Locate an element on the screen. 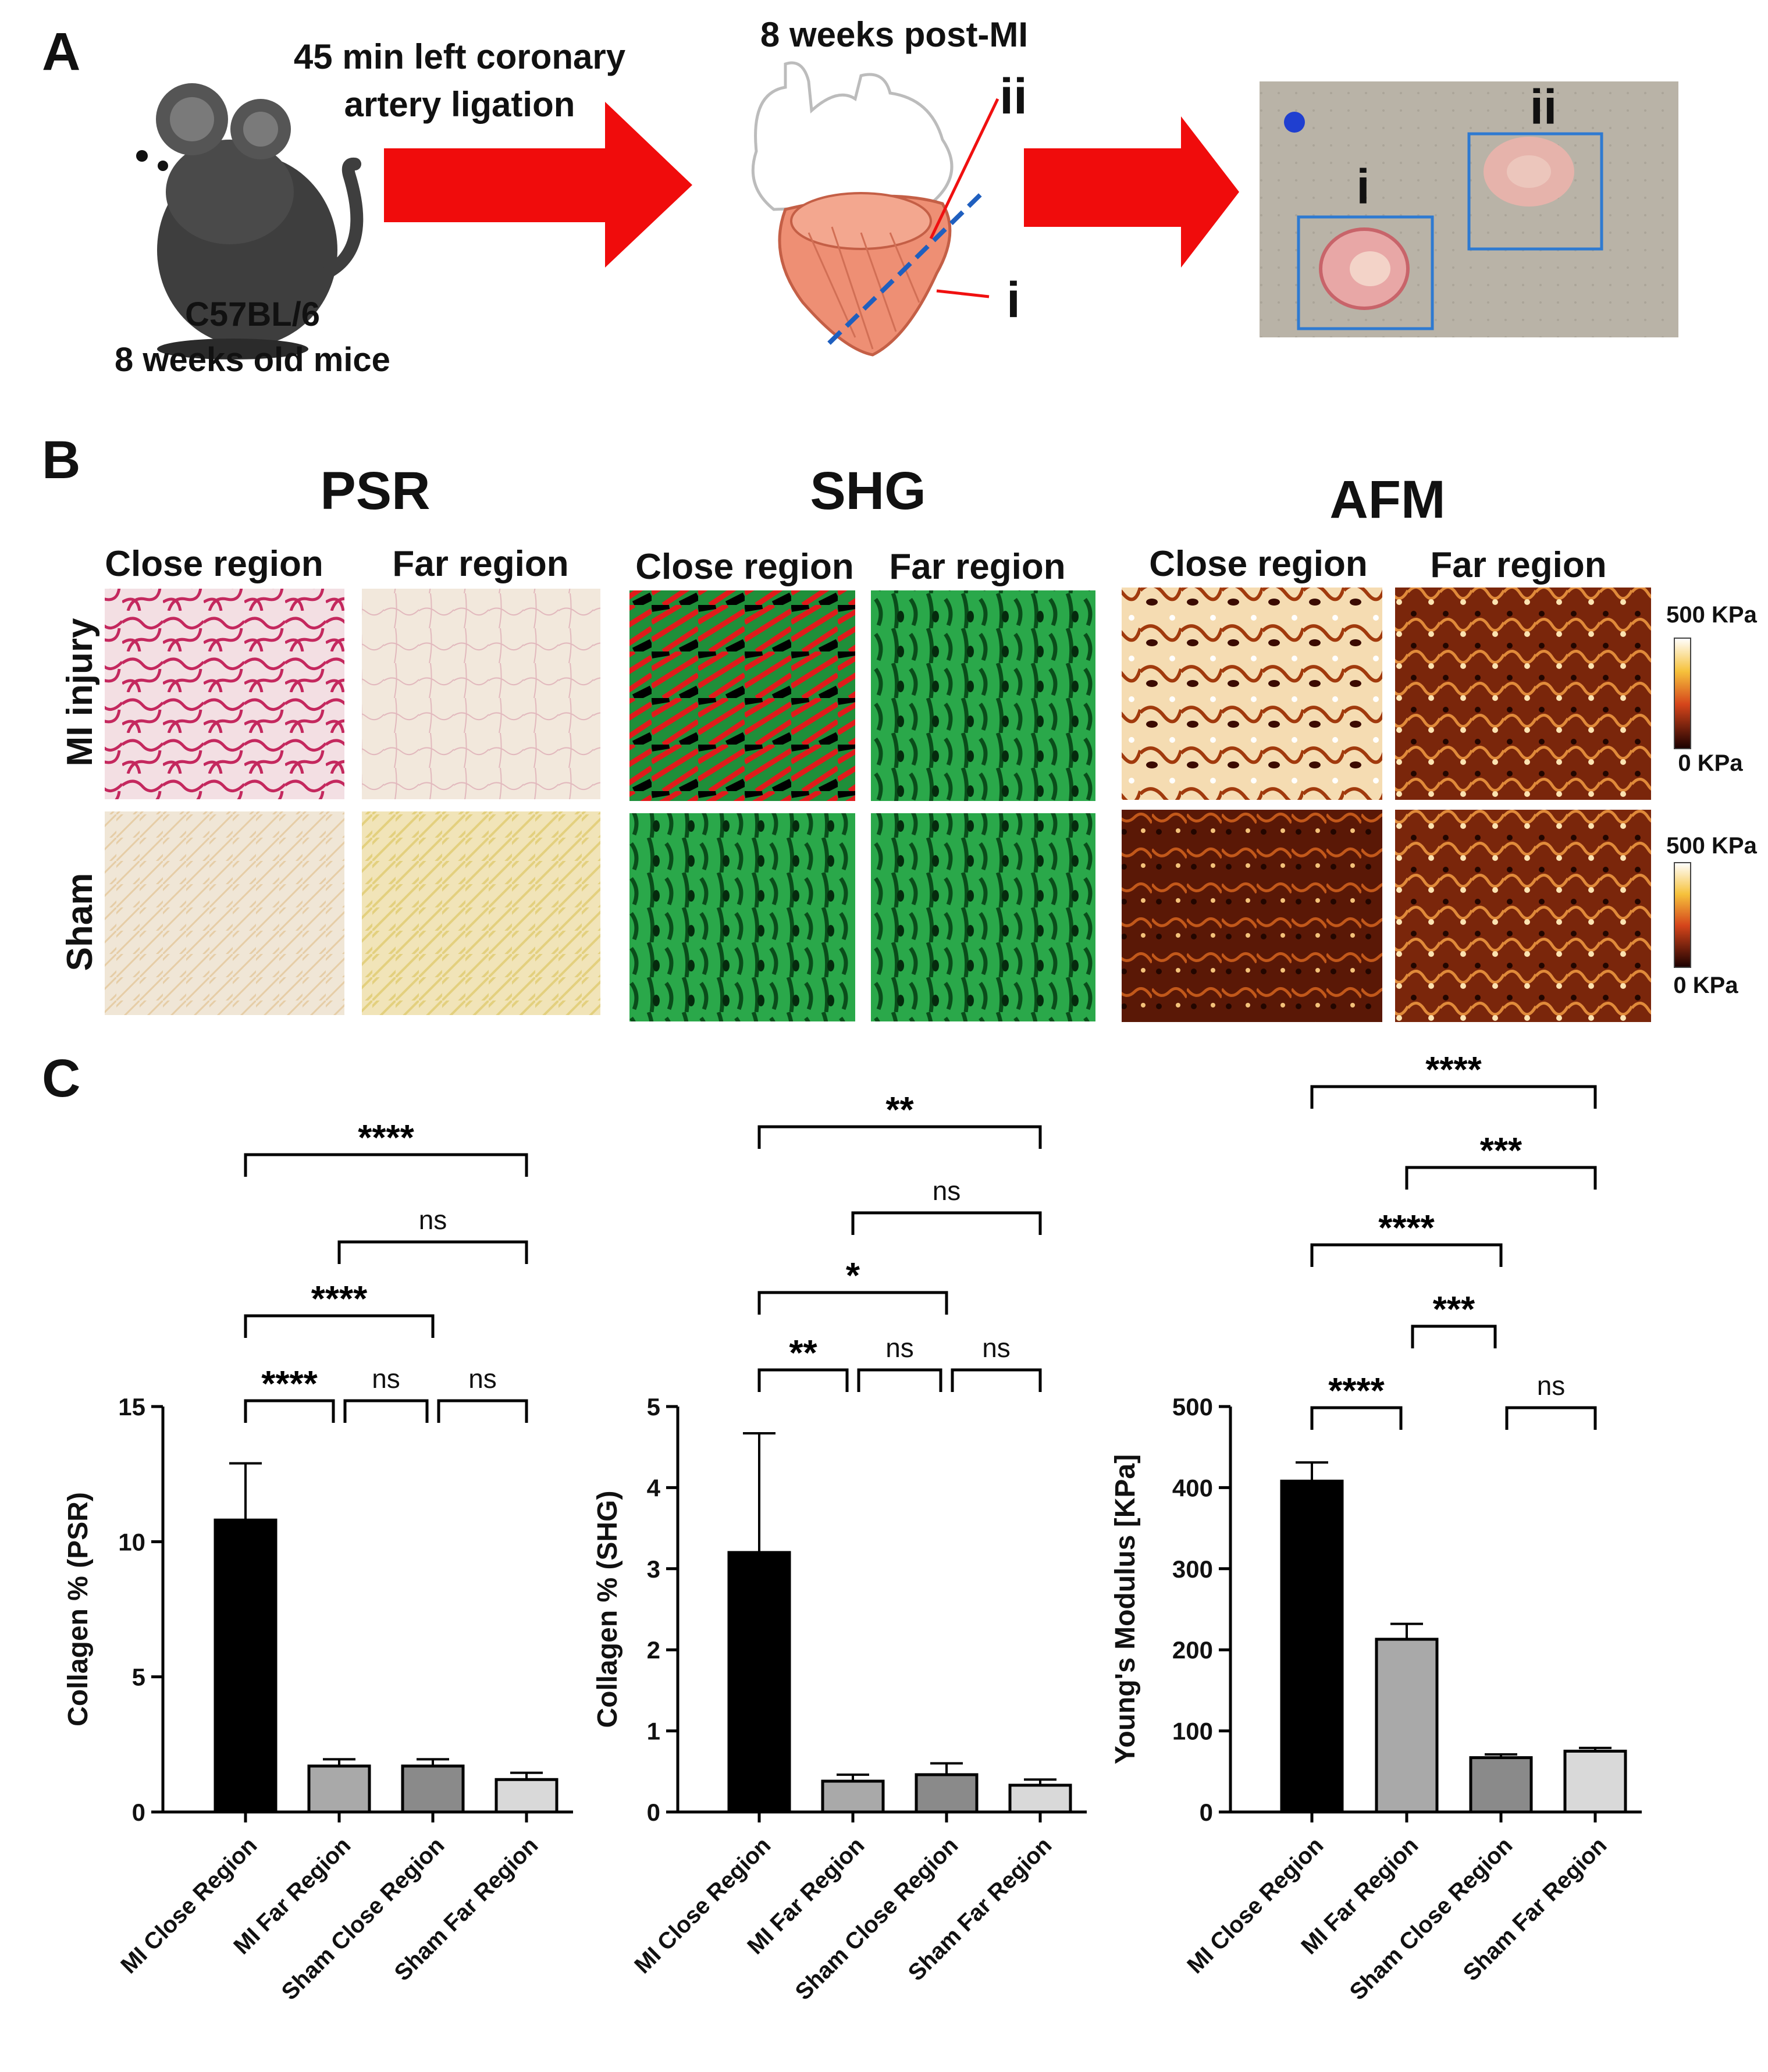 This screenshot has width=1768, height=2072. shg-mi-close-image is located at coordinates (742, 695).